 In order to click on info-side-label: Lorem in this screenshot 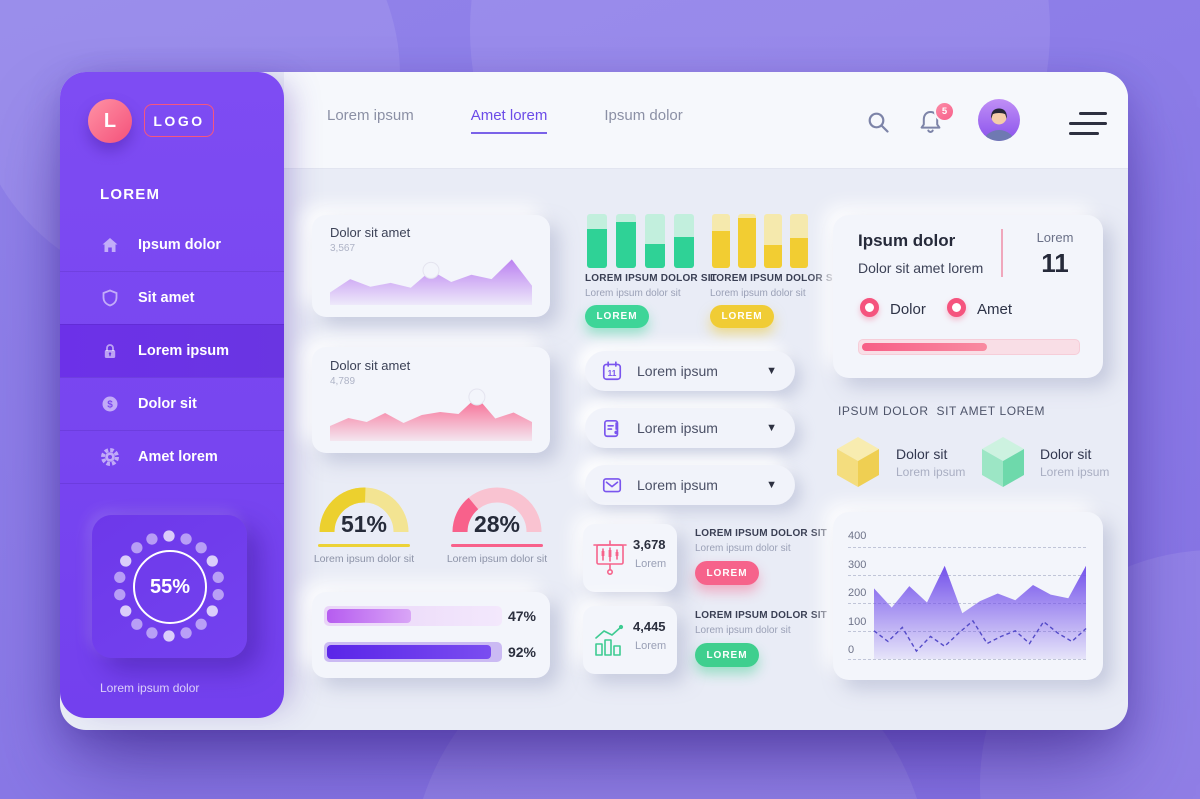, I will do `click(1055, 237)`.